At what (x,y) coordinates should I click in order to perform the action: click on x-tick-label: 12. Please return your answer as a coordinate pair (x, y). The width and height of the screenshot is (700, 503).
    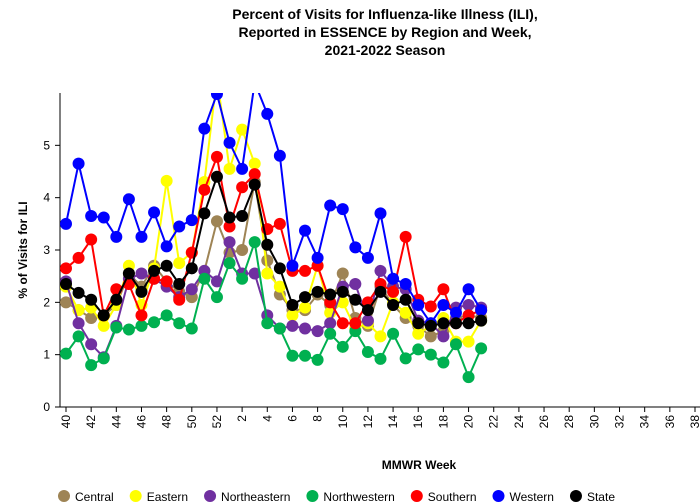
    Looking at the image, I should click on (368, 422).